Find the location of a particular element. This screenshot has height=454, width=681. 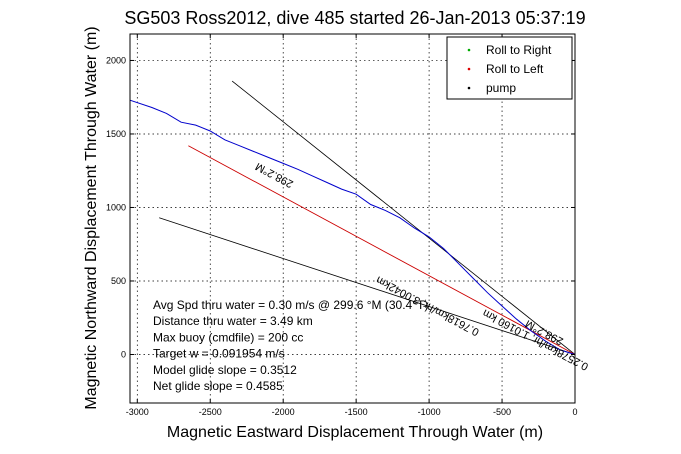

x-tick-label: -2500 is located at coordinates (210, 412).